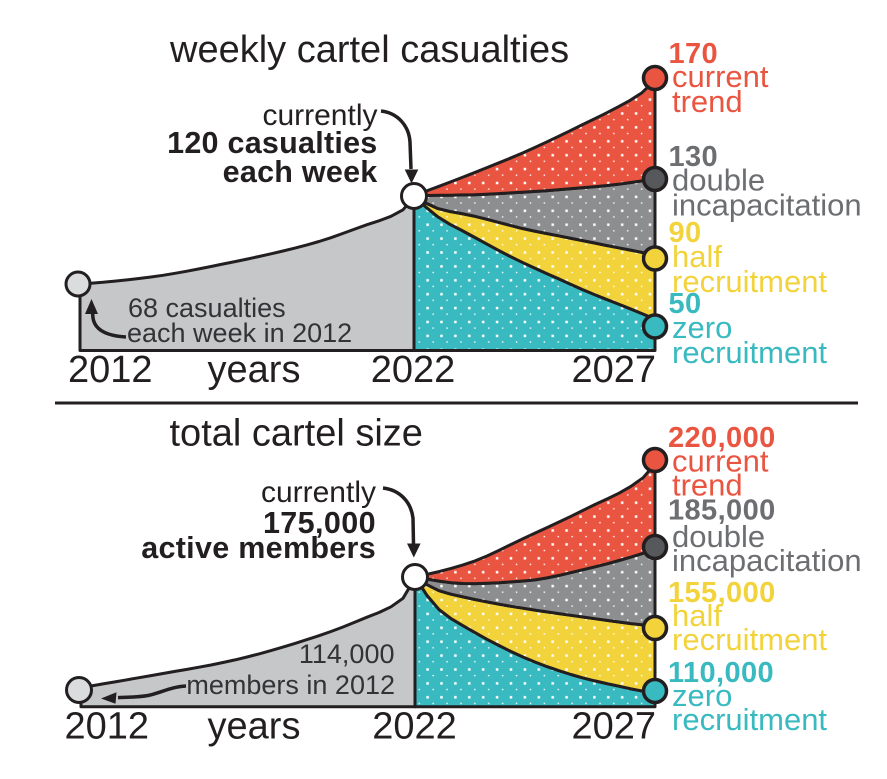 The height and width of the screenshot is (779, 887). What do you see at coordinates (300, 172) in the screenshot?
I see `svg-text: each week` at bounding box center [300, 172].